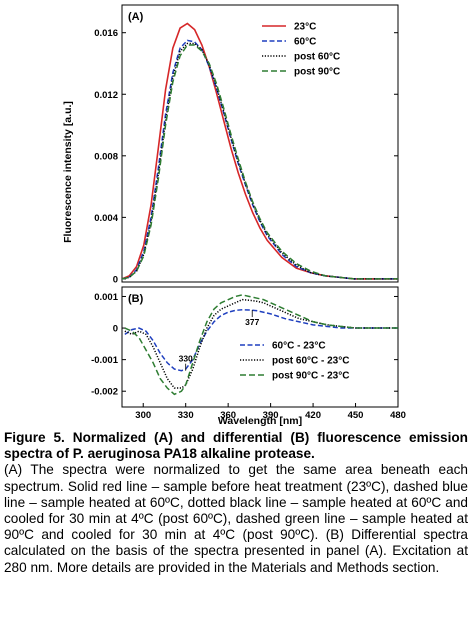 This screenshot has height=640, width=472. Describe the element at coordinates (106, 297) in the screenshot. I see `panel-b-y-tick-label: 0.001` at that location.